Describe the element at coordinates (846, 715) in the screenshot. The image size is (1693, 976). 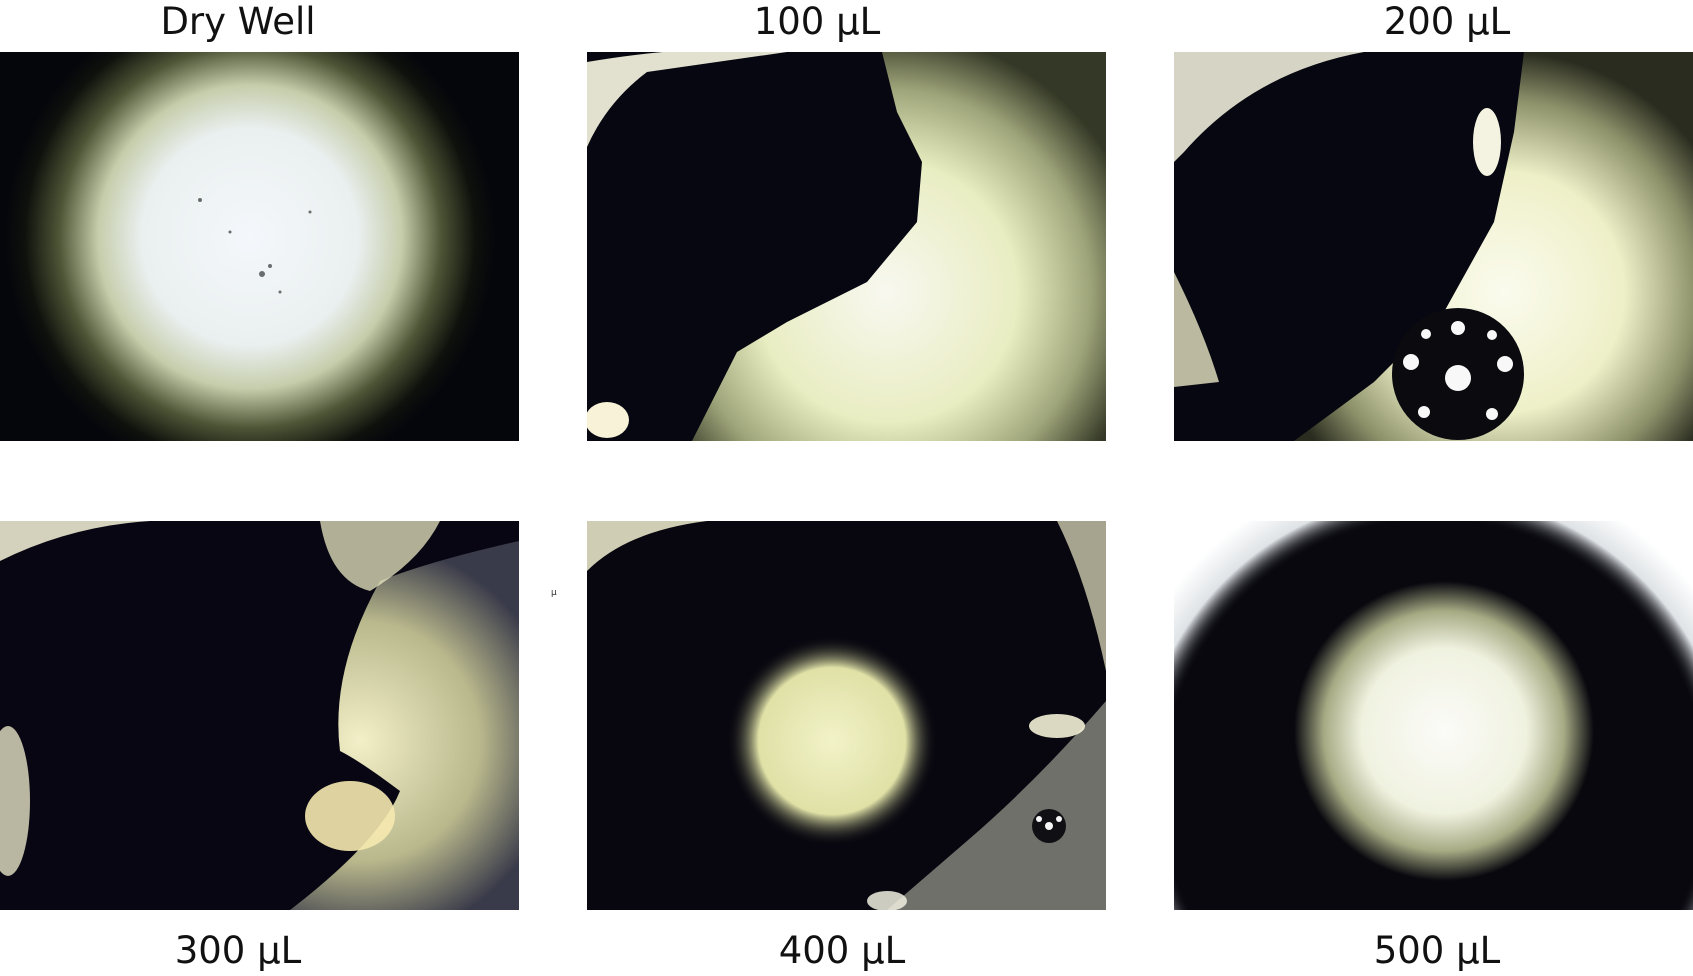
I see `image-400ul` at that location.